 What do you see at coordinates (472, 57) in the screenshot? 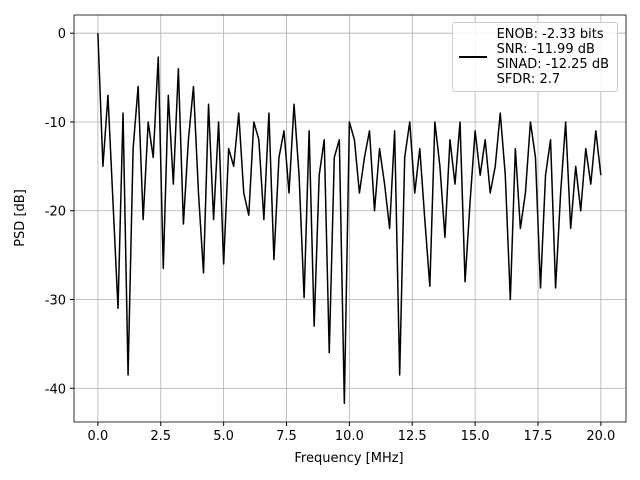
I see `legend-swatch` at bounding box center [472, 57].